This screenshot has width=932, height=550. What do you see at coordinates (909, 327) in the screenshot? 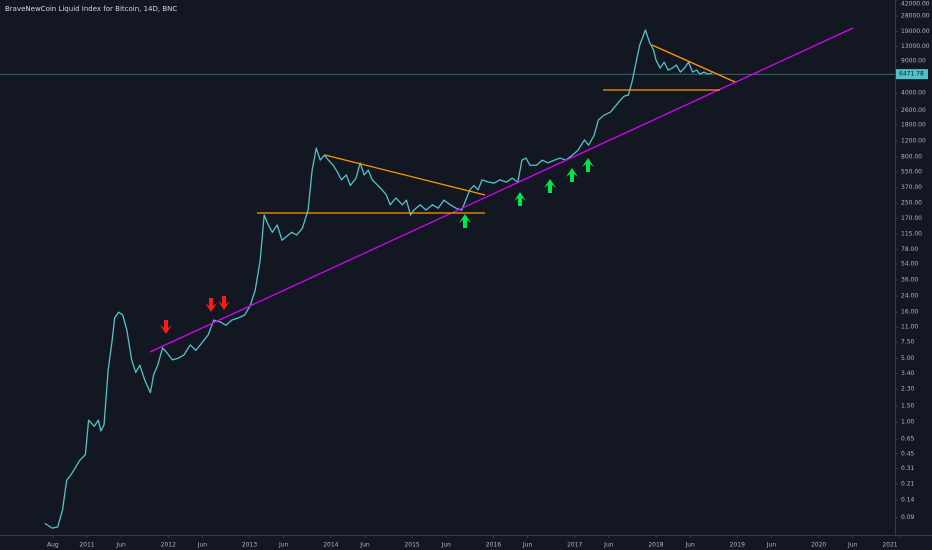
I see `y-tick-label: 11.00` at bounding box center [909, 327].